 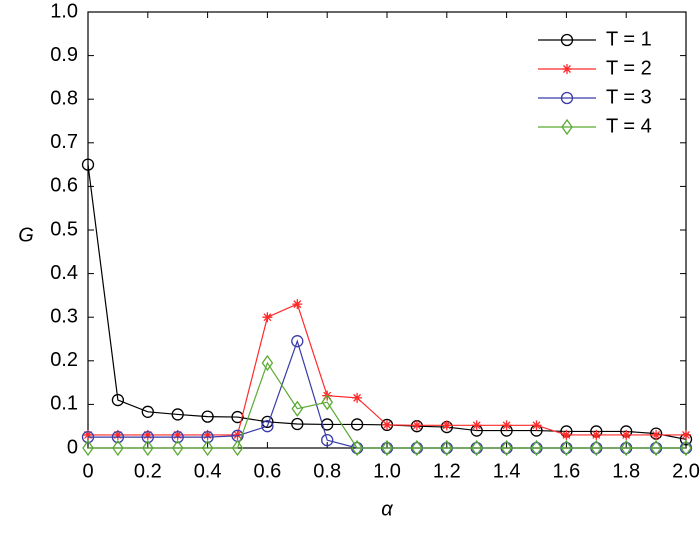 What do you see at coordinates (64, 273) in the screenshot?
I see `y-tick-label: 0.4` at bounding box center [64, 273].